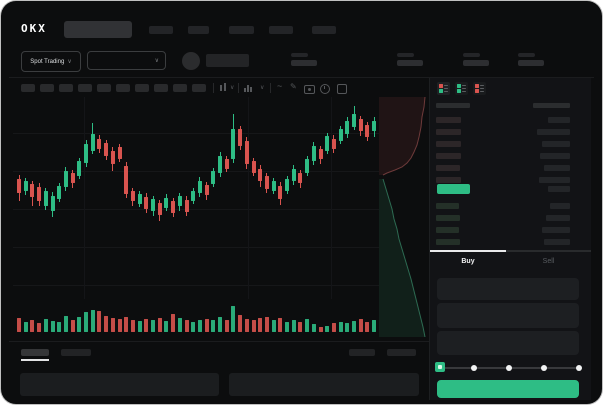  What do you see at coordinates (223, 88) in the screenshot?
I see `candle-type-icon` at bounding box center [223, 88].